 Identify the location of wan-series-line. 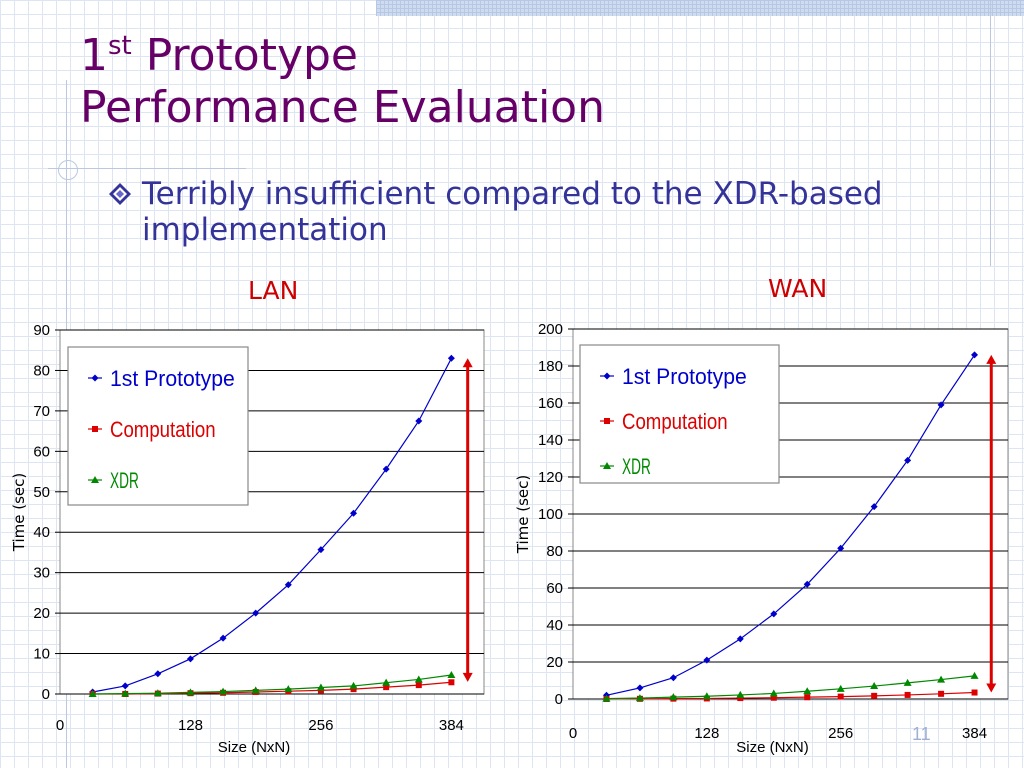
(790, 695).